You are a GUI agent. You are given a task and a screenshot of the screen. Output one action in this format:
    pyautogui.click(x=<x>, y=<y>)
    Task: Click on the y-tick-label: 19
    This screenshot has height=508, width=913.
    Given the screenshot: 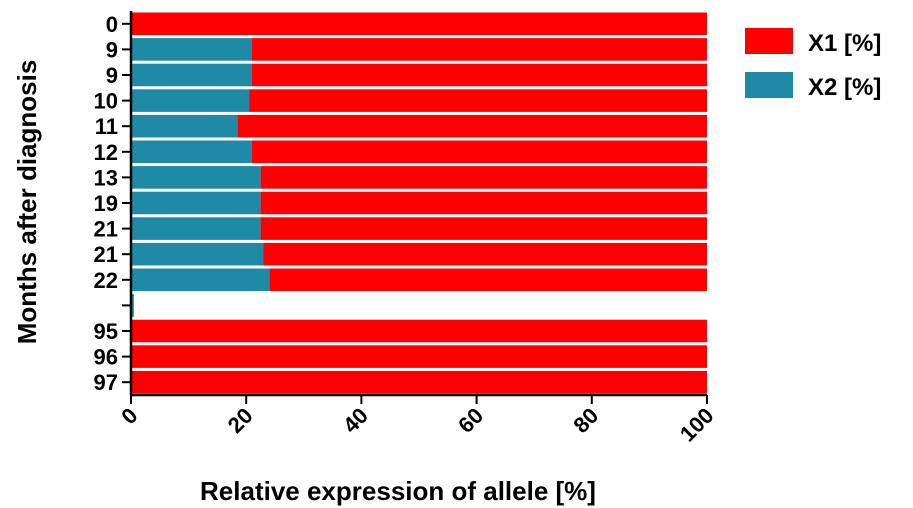 What is the action you would take?
    pyautogui.click(x=106, y=203)
    